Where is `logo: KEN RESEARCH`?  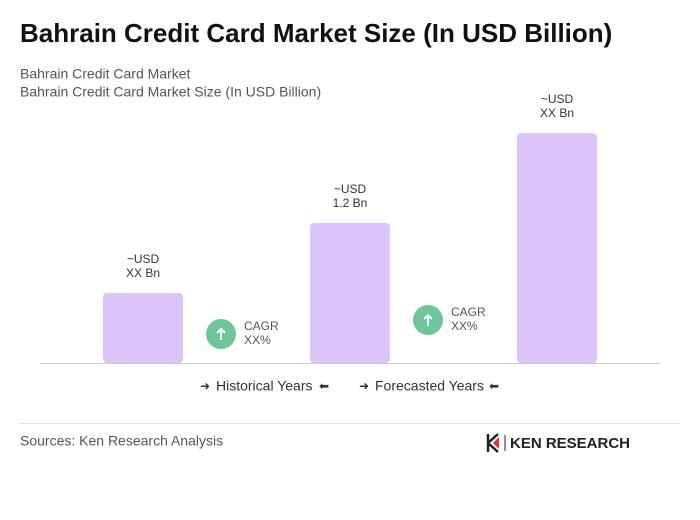 logo: KEN RESEARCH is located at coordinates (558, 443).